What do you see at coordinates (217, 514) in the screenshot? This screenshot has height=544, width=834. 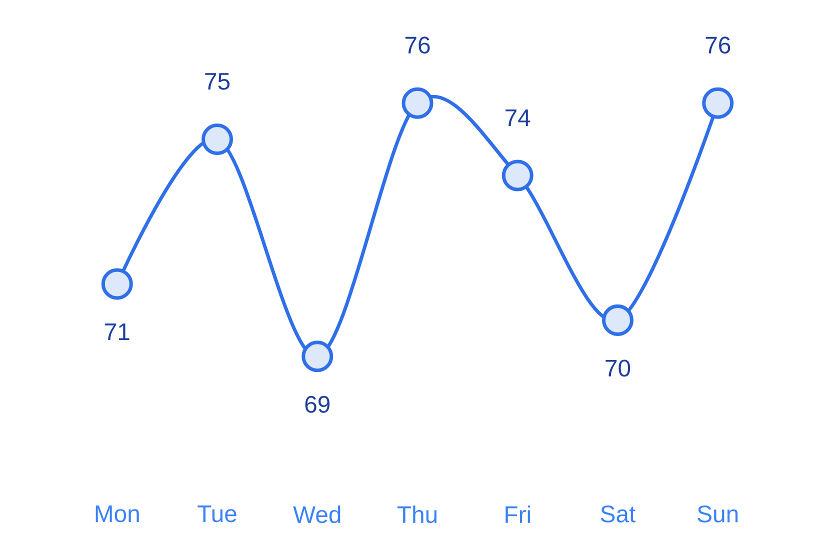 I see `x-tick-label: Tue` at bounding box center [217, 514].